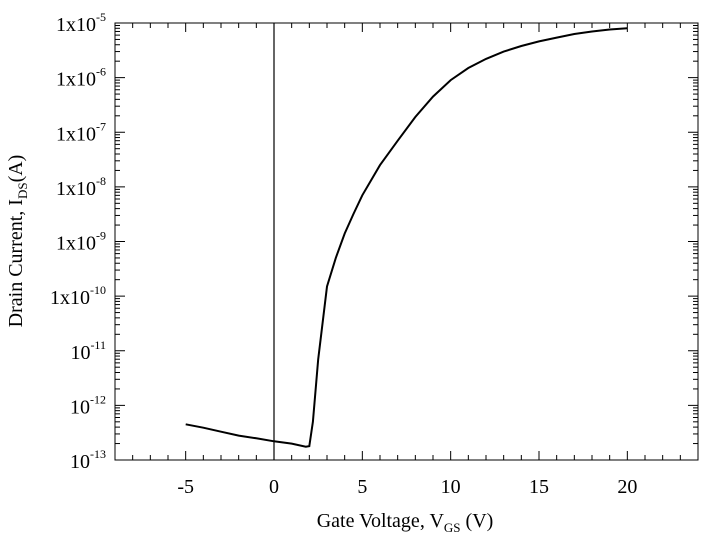 This screenshot has width=713, height=537. I want to click on y-tick-label: 1x10⁻⁸, so click(81, 187).